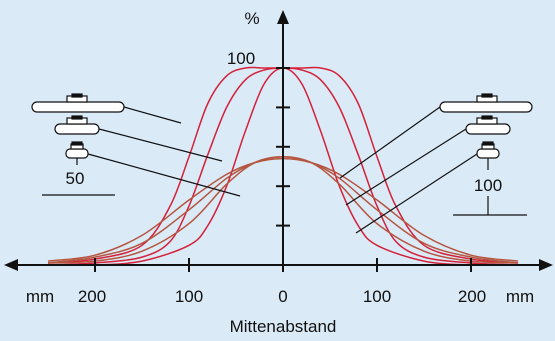  Describe the element at coordinates (282, 296) in the screenshot. I see `x-tick-label-0: 0` at that location.